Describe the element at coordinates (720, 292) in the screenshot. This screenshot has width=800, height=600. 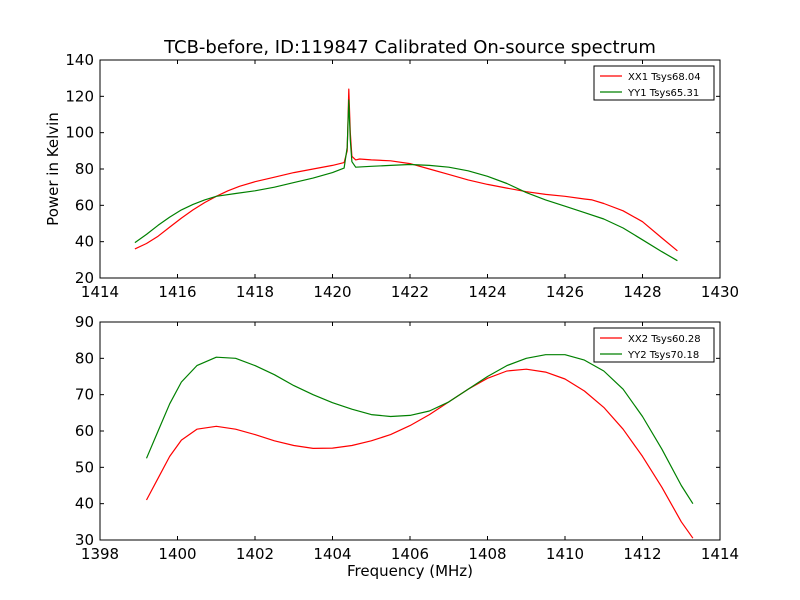
I see `x-tick-label: 1430` at that location.